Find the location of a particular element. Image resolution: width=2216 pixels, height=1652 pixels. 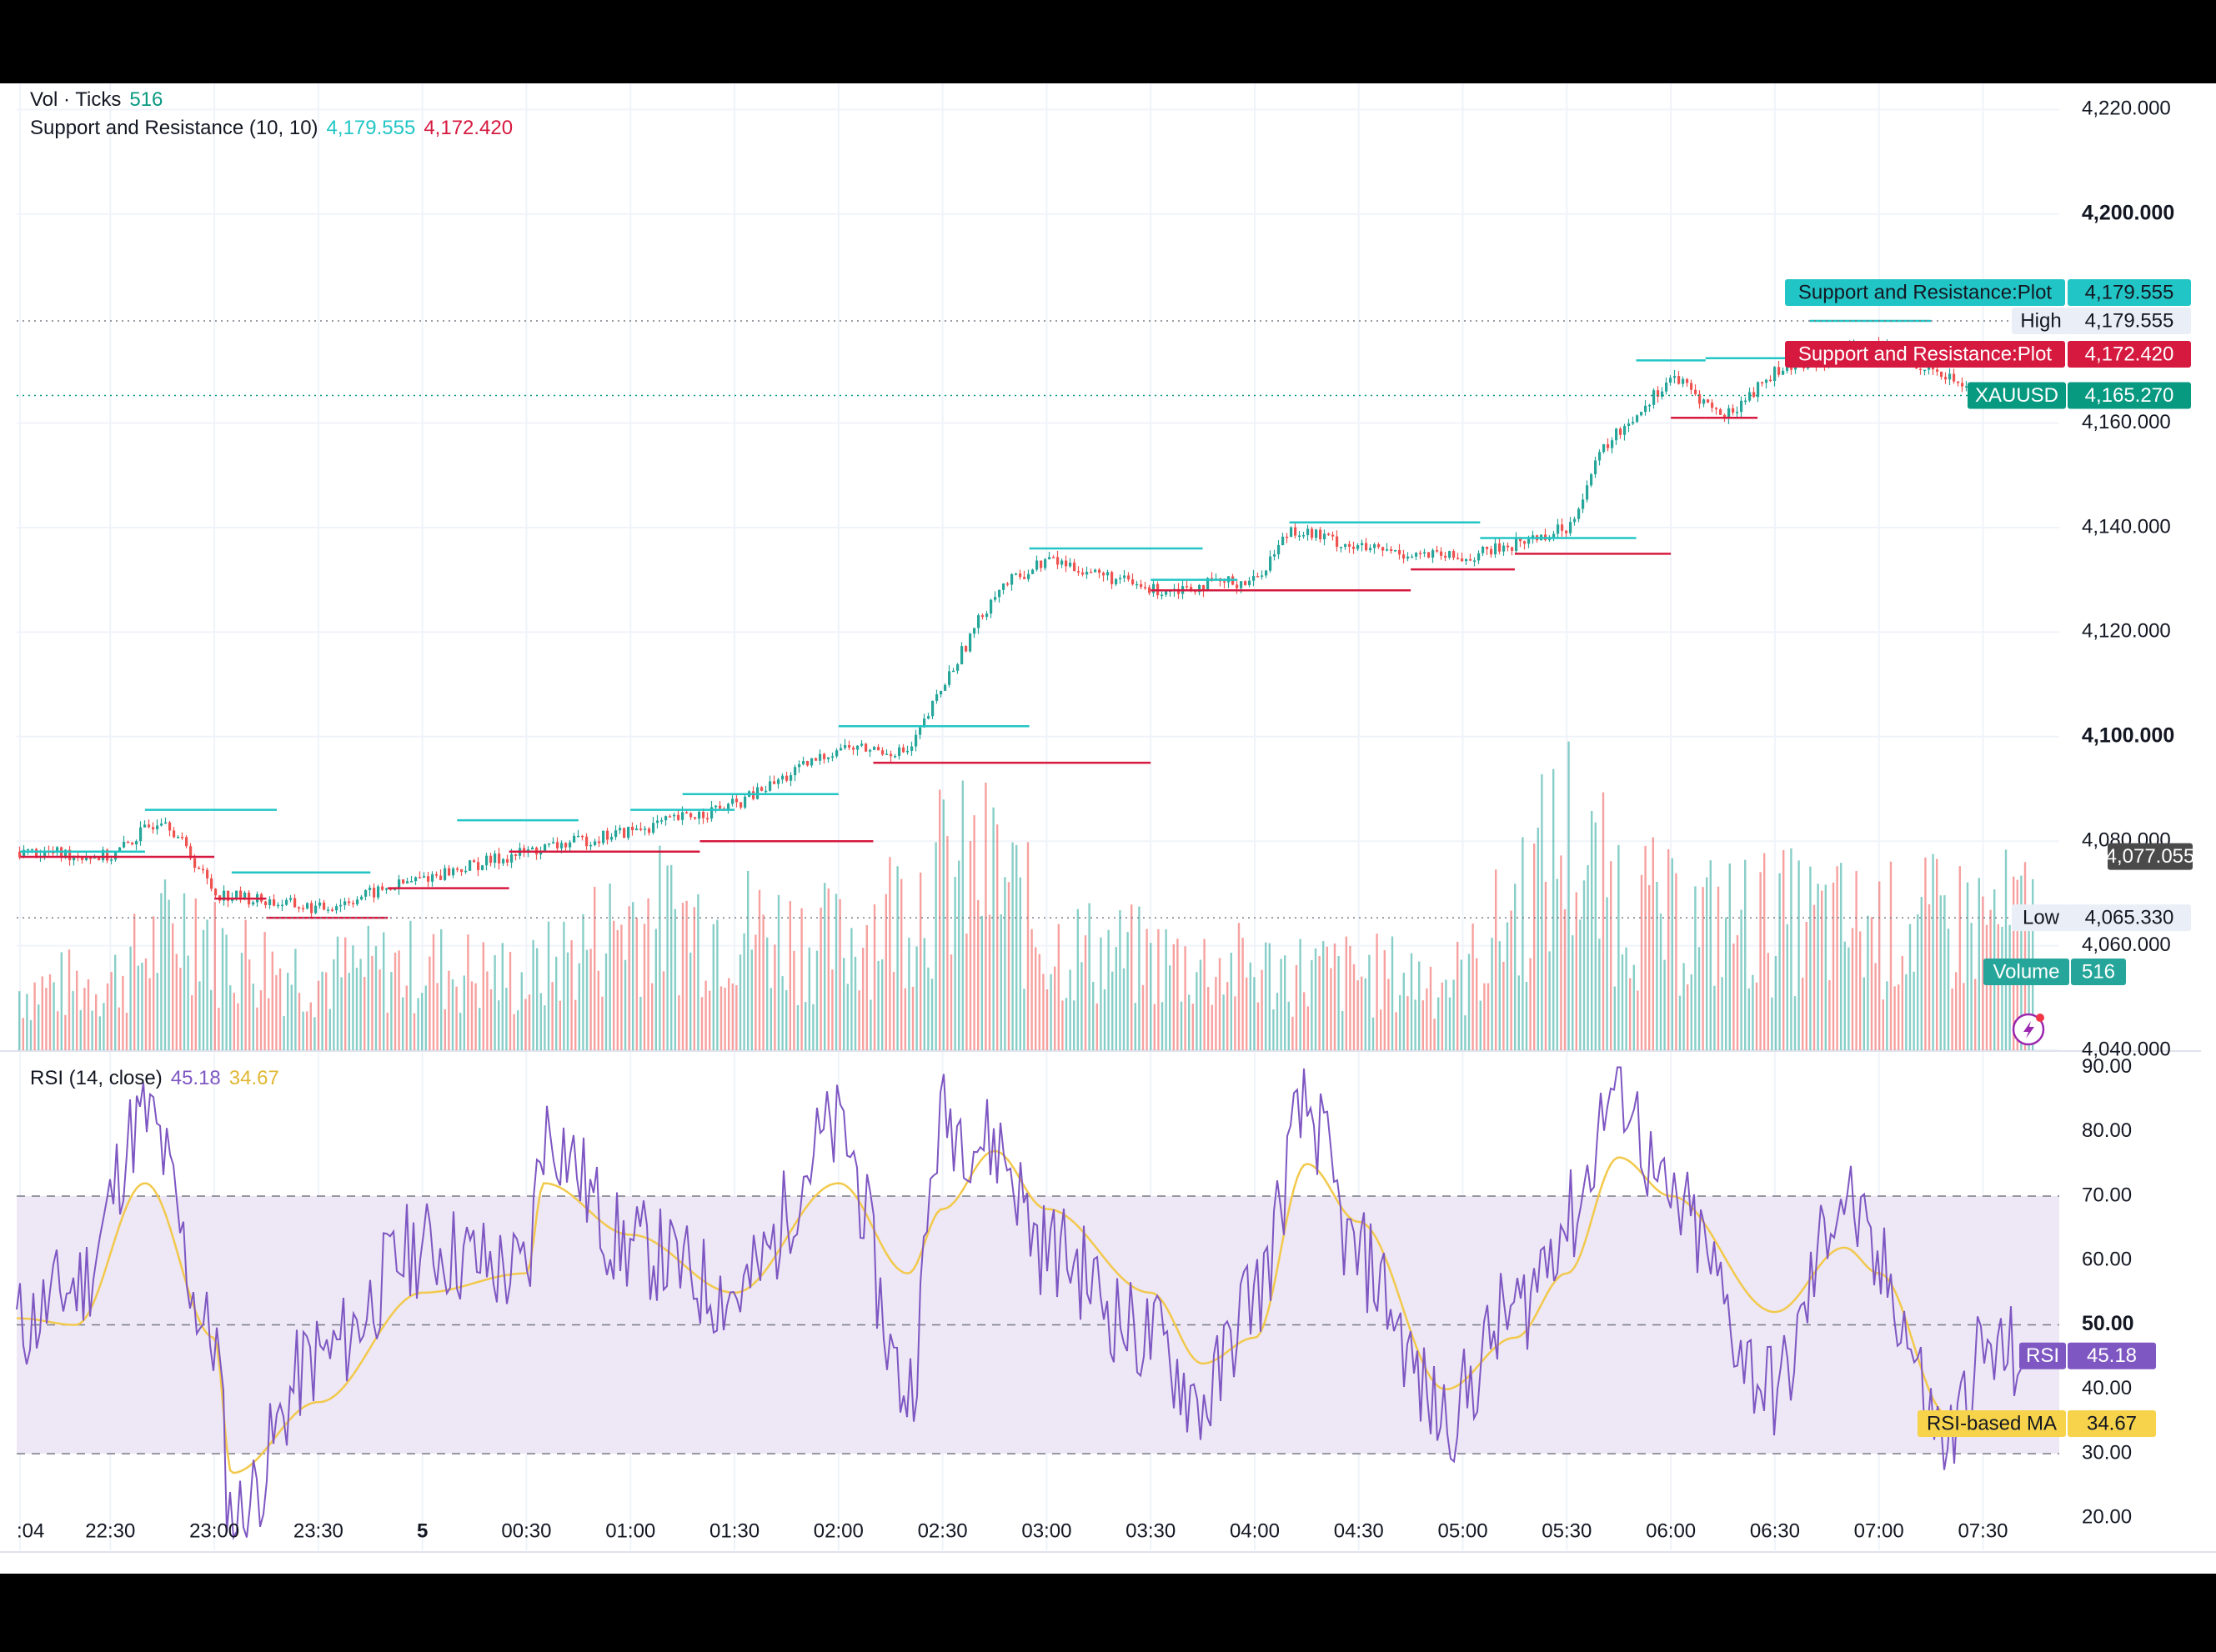

rsi-value-tag-bg is located at coordinates (2112, 1355).